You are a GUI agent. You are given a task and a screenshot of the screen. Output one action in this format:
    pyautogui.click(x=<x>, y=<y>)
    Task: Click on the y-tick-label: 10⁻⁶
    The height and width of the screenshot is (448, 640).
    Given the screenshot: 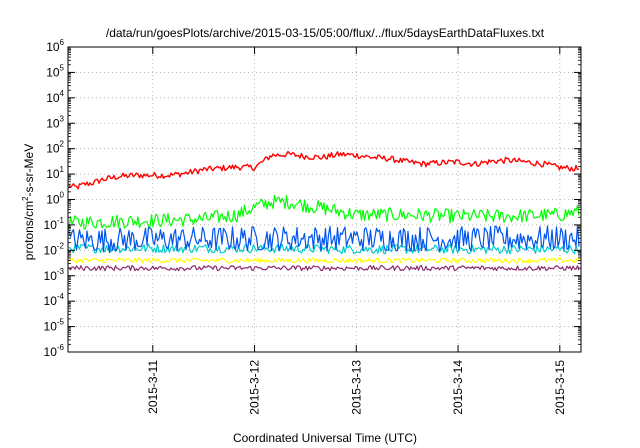 What is the action you would take?
    pyautogui.click(x=54, y=351)
    